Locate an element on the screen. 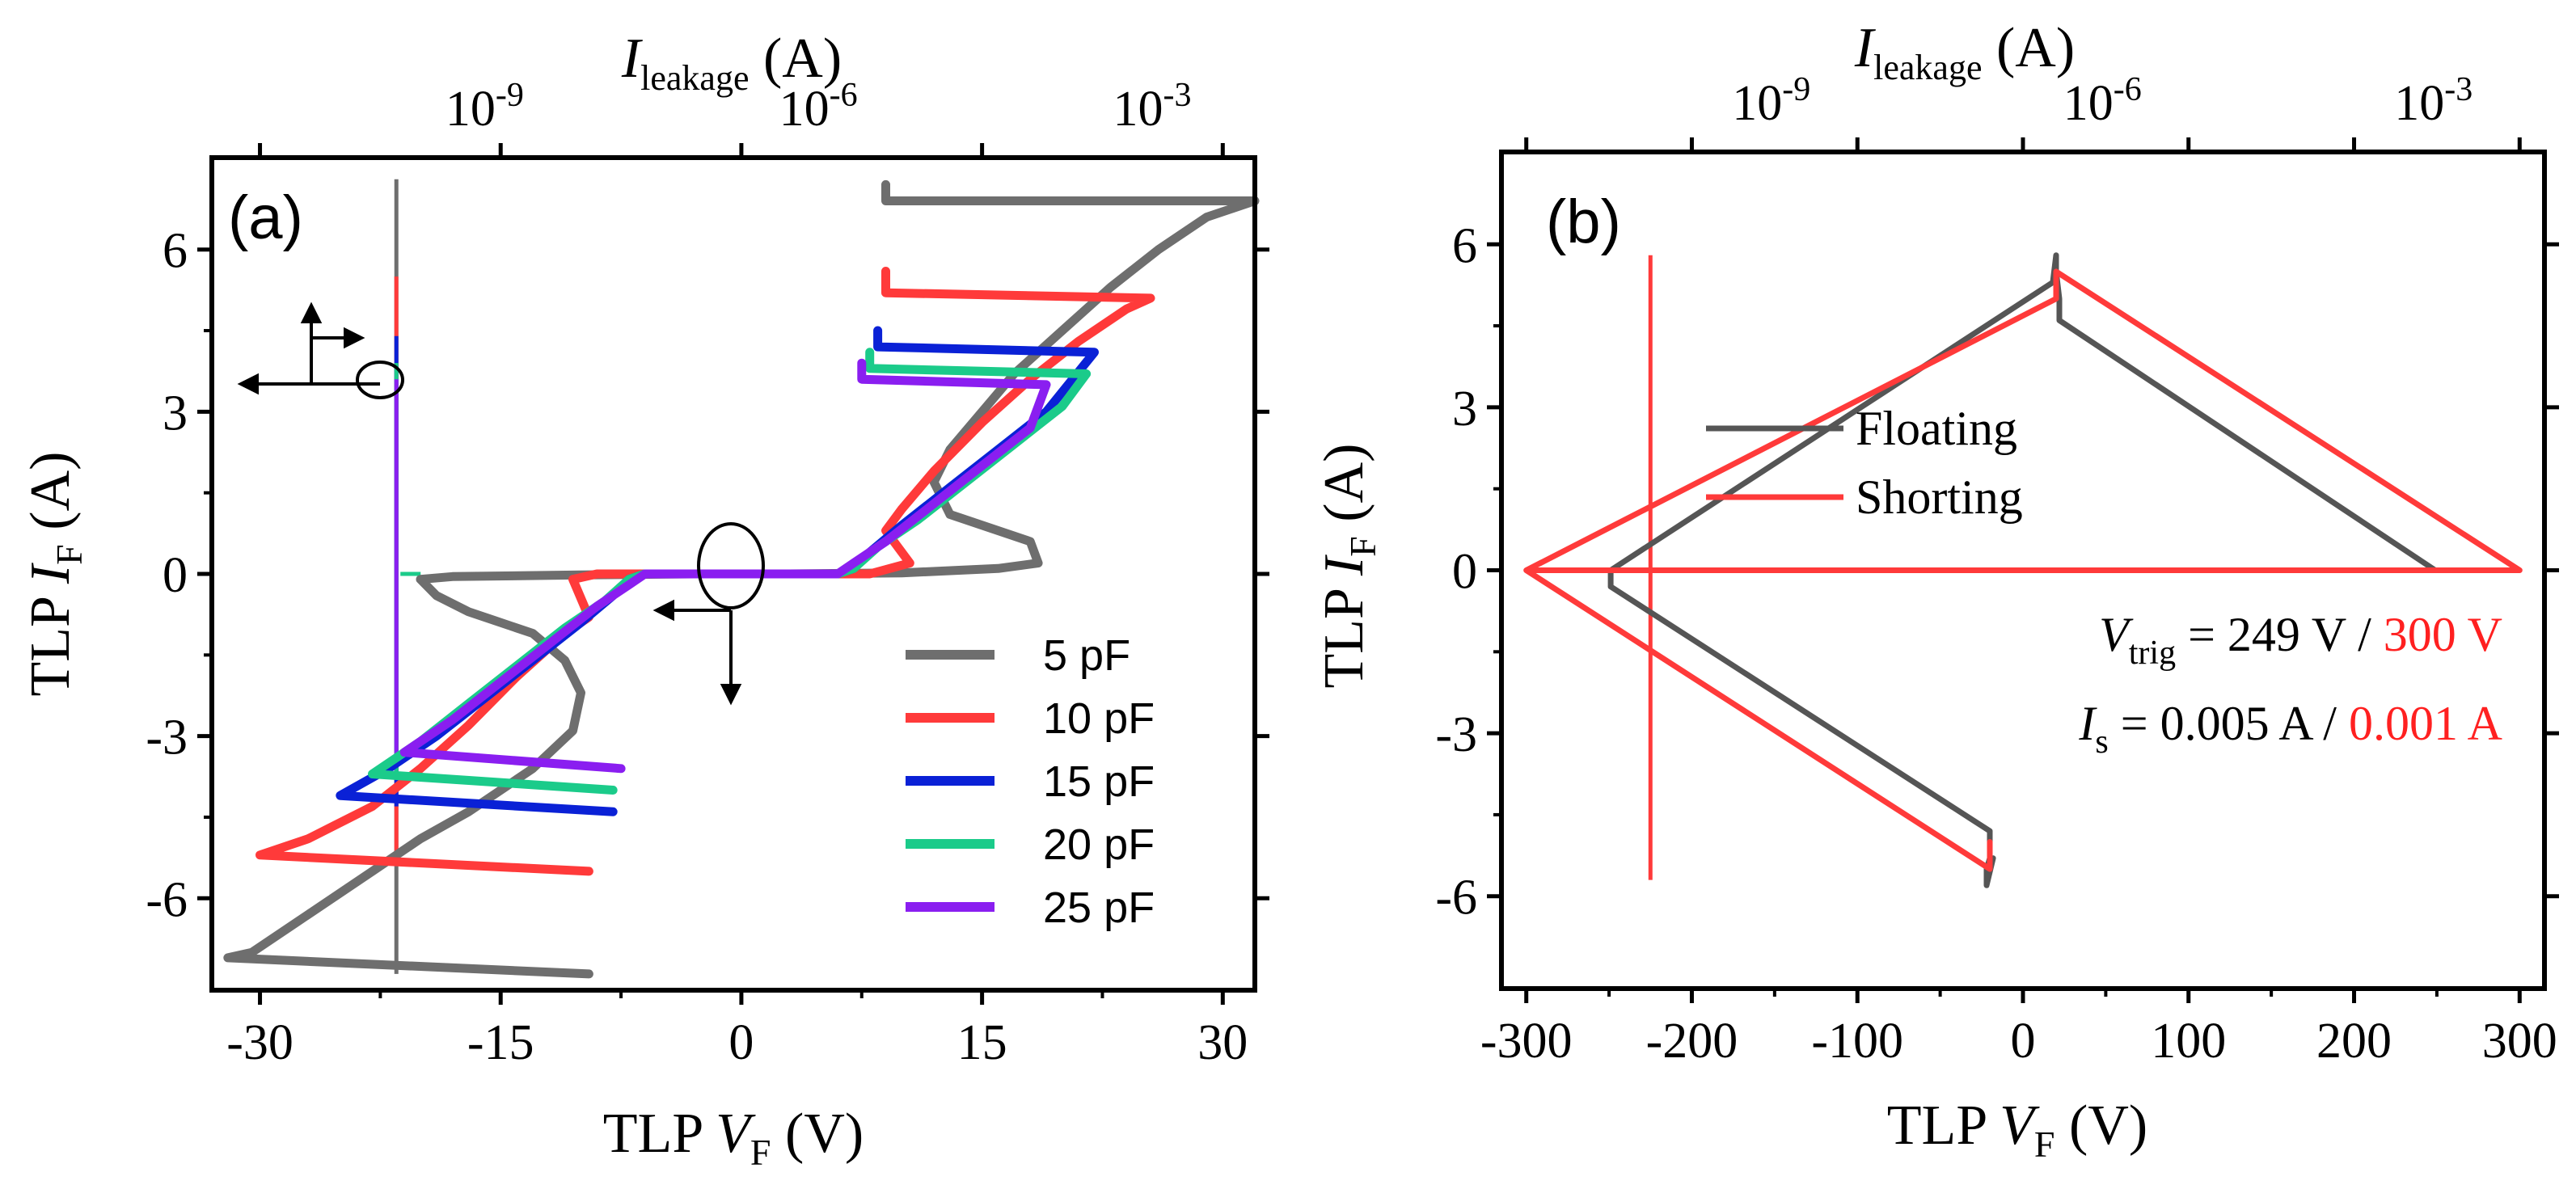 The height and width of the screenshot is (1185, 2576). a-center-ellipse is located at coordinates (731, 565).